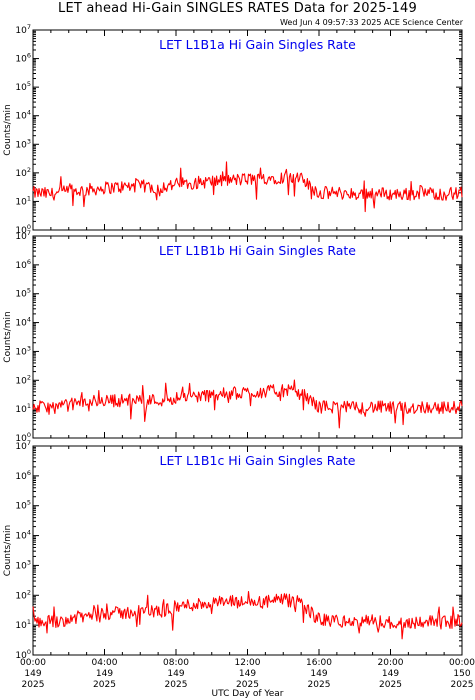 This screenshot has width=475, height=700. Describe the element at coordinates (176, 663) in the screenshot. I see `x-tick-label: 08:00` at that location.